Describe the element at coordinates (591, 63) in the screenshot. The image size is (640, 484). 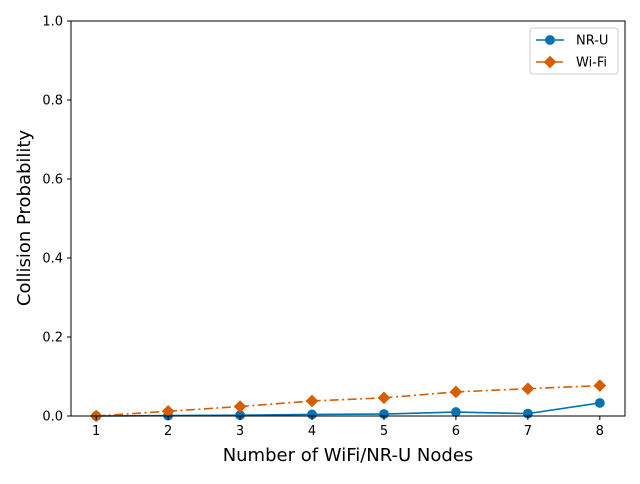
I see `legend-label-1: Wi-Fi` at that location.